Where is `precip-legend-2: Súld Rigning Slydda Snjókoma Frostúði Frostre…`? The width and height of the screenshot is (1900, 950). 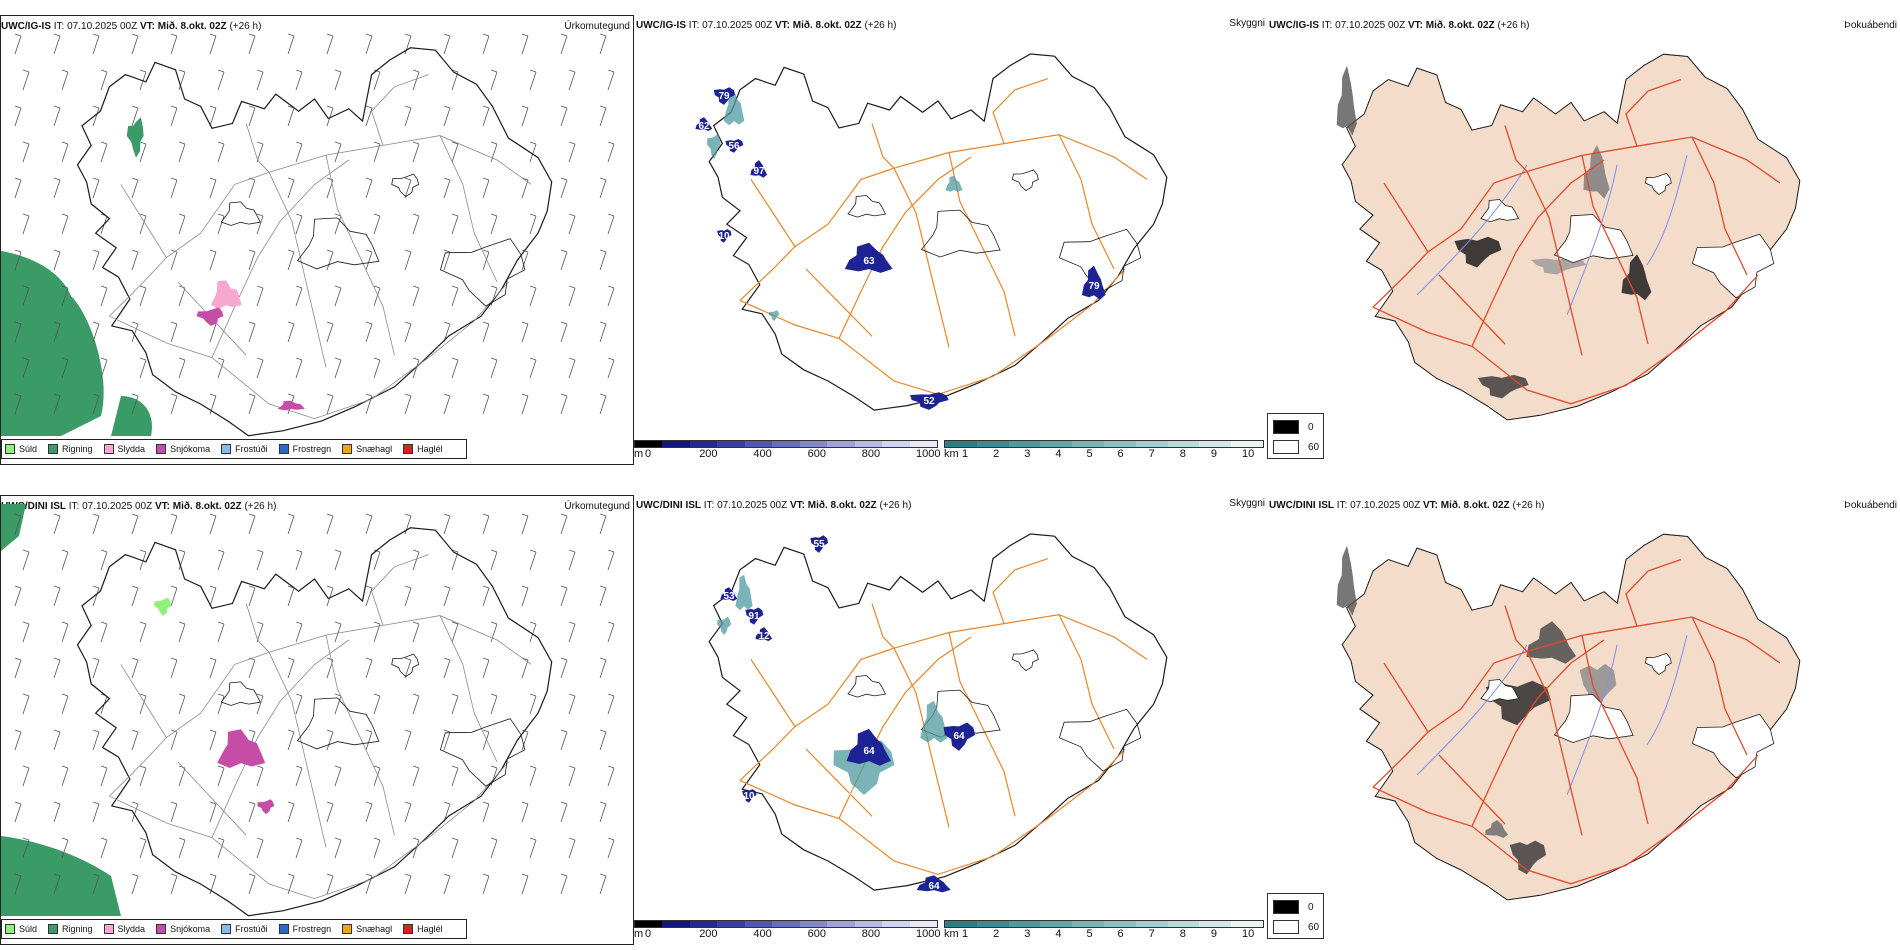
precip-legend-2: Súld Rigning Slydda Snjókoma Frostúði Frostre… is located at coordinates (234, 929).